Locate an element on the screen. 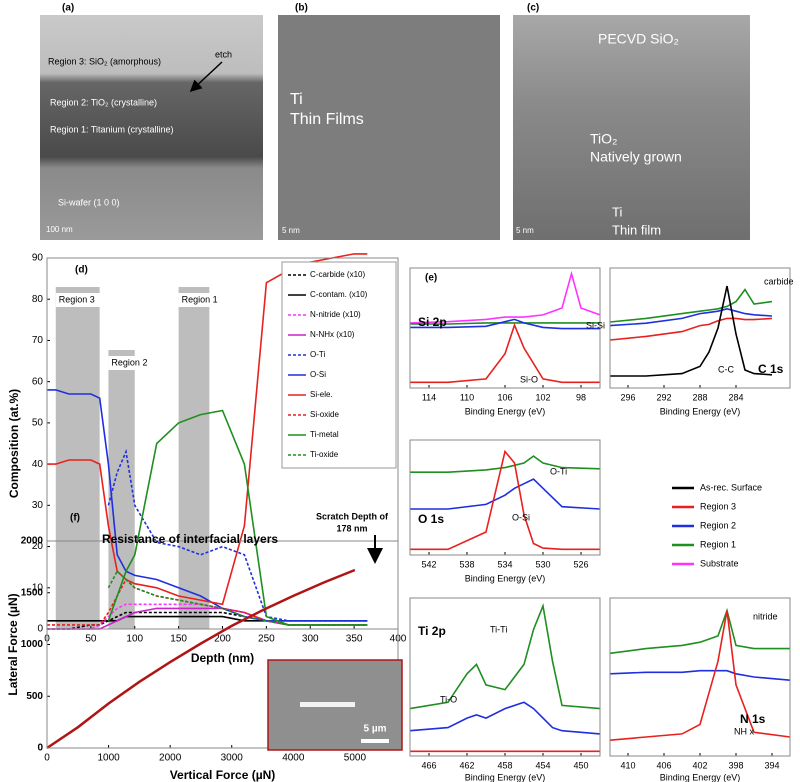  image-label: PECVD SiO₂ is located at coordinates (638, 39).